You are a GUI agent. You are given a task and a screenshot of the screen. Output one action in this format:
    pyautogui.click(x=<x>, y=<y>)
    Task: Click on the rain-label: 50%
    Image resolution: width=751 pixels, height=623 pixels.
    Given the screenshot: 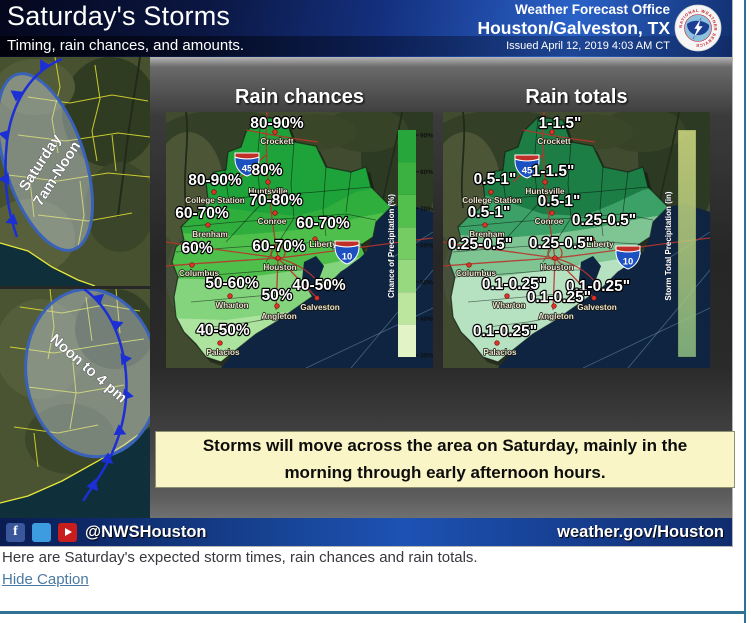 What is the action you would take?
    pyautogui.click(x=276, y=295)
    